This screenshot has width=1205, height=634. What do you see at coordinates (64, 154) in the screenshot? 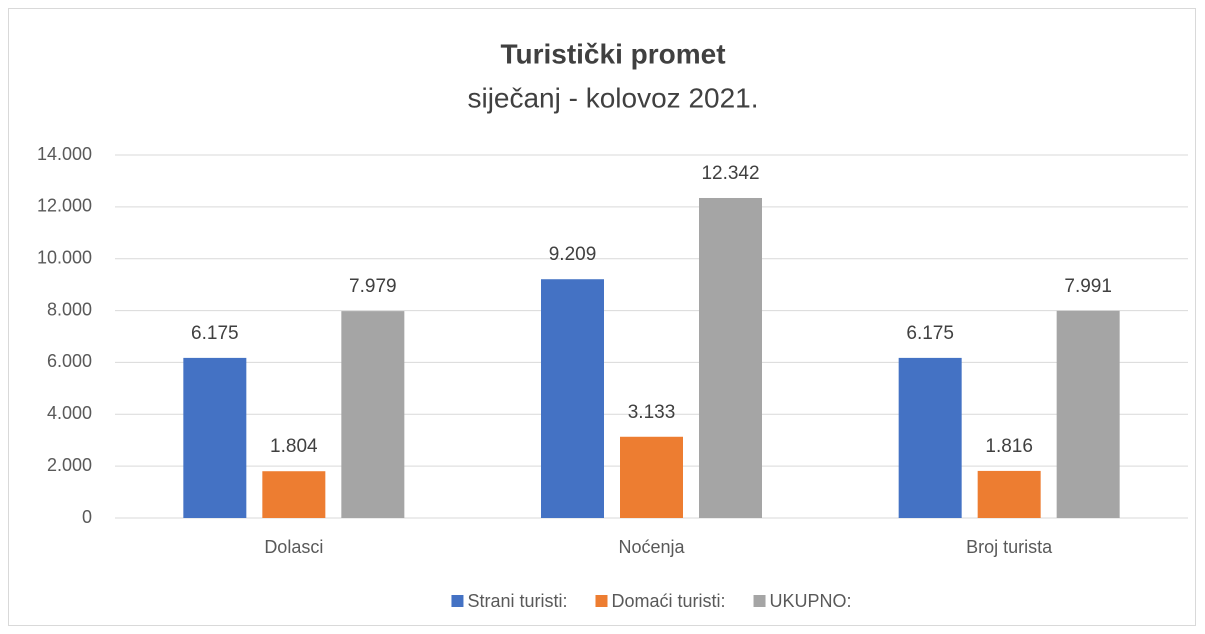
I see `y-tick-label: 14.000` at bounding box center [64, 154].